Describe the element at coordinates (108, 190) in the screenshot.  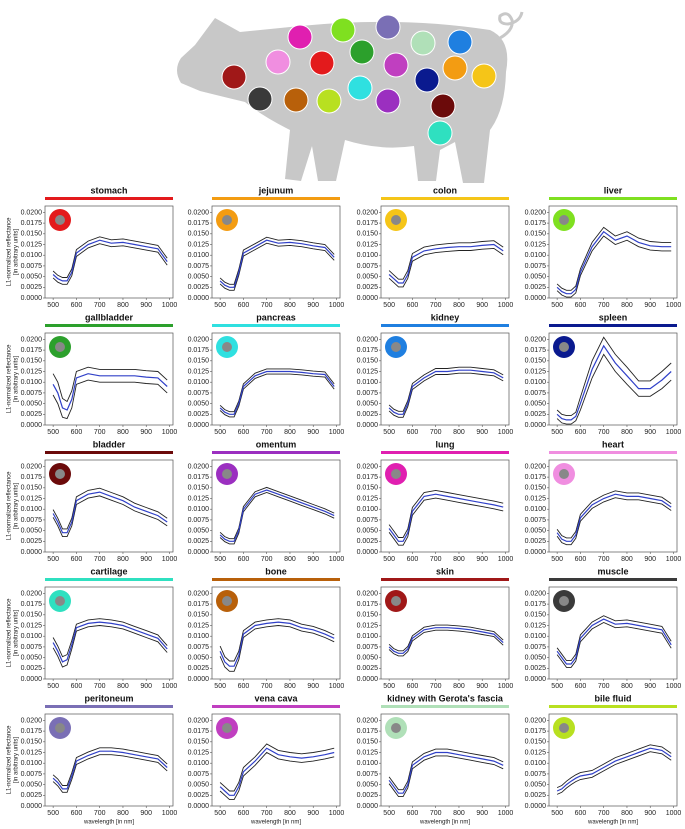
I see `panel-title: stomach` at that location.